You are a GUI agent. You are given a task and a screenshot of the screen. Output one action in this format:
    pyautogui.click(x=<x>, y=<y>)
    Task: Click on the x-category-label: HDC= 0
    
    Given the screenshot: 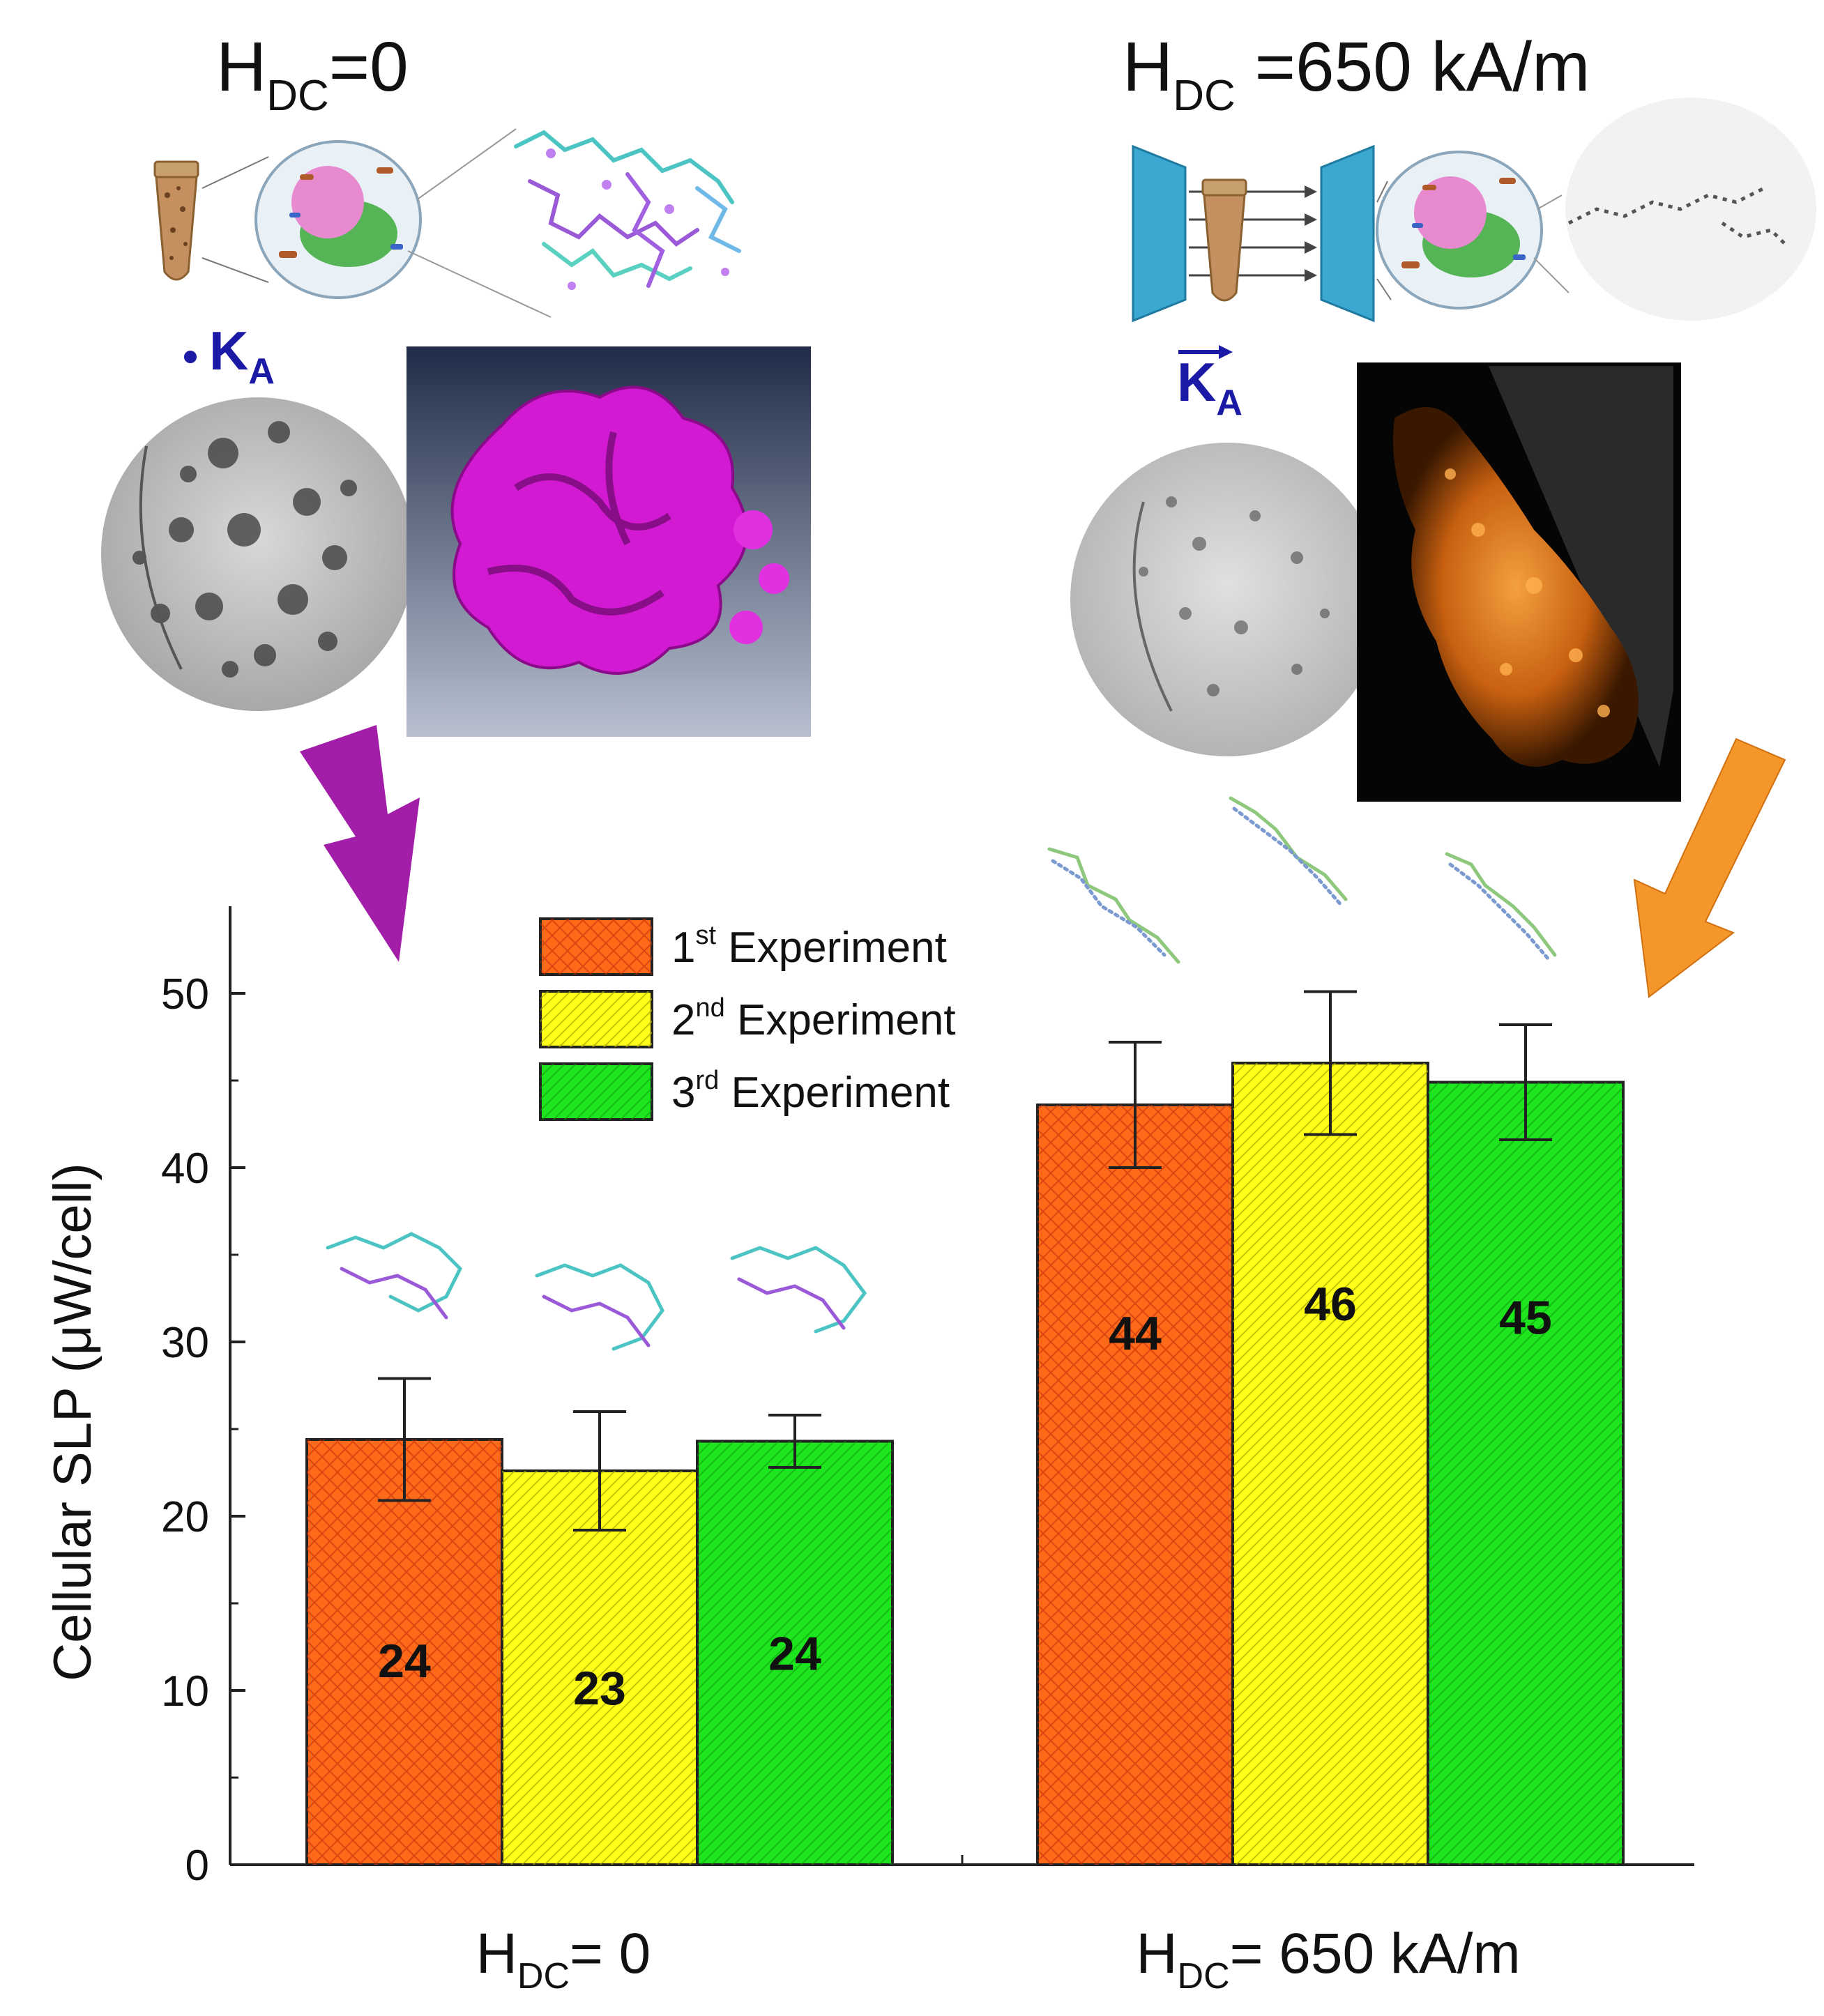 What is the action you would take?
    pyautogui.click(x=563, y=1959)
    